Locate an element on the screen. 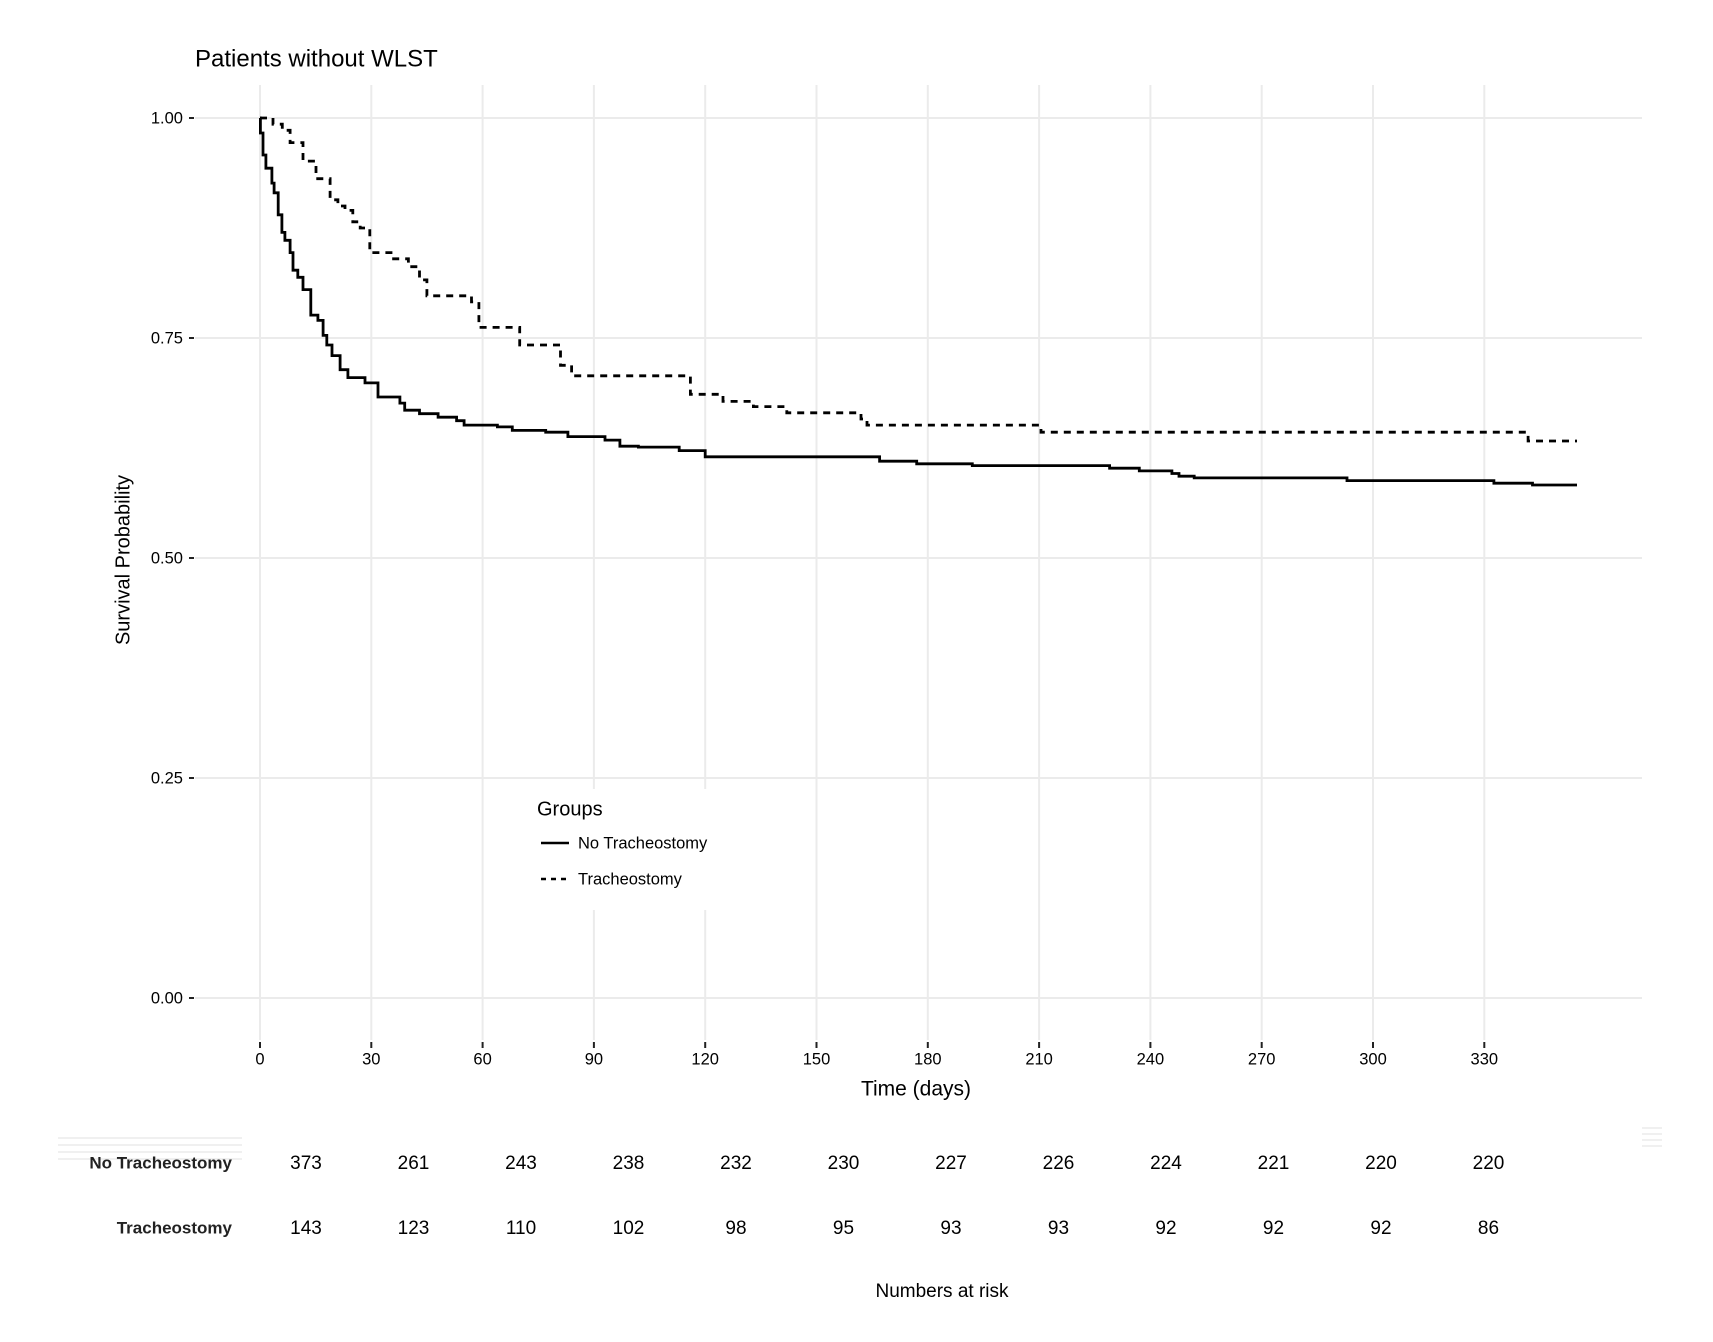 The image size is (1713, 1342). y-tick-label: 0.25 is located at coordinates (167, 778).